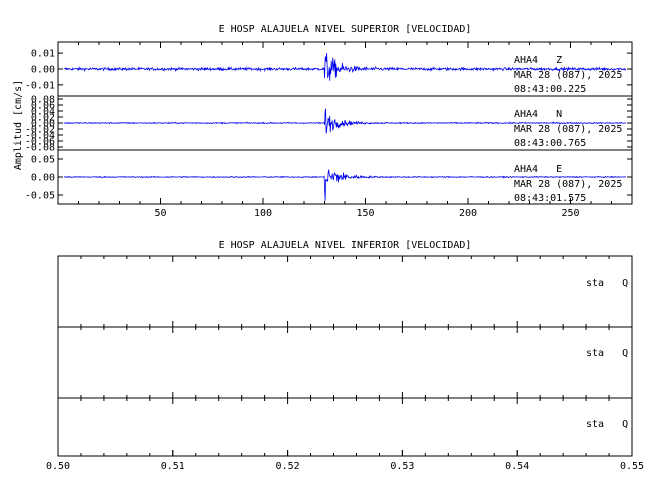  Describe the element at coordinates (43, 70) in the screenshot. I see `y-tick-label-trace-0: 0.00` at that location.